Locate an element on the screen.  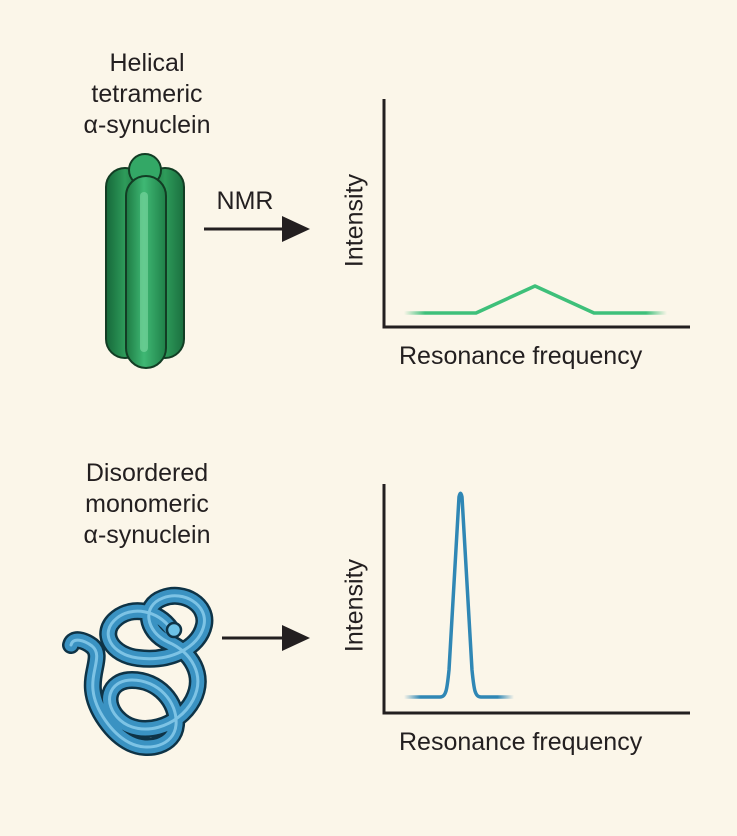
nmr-arrow-icon is located at coordinates (257, 229).